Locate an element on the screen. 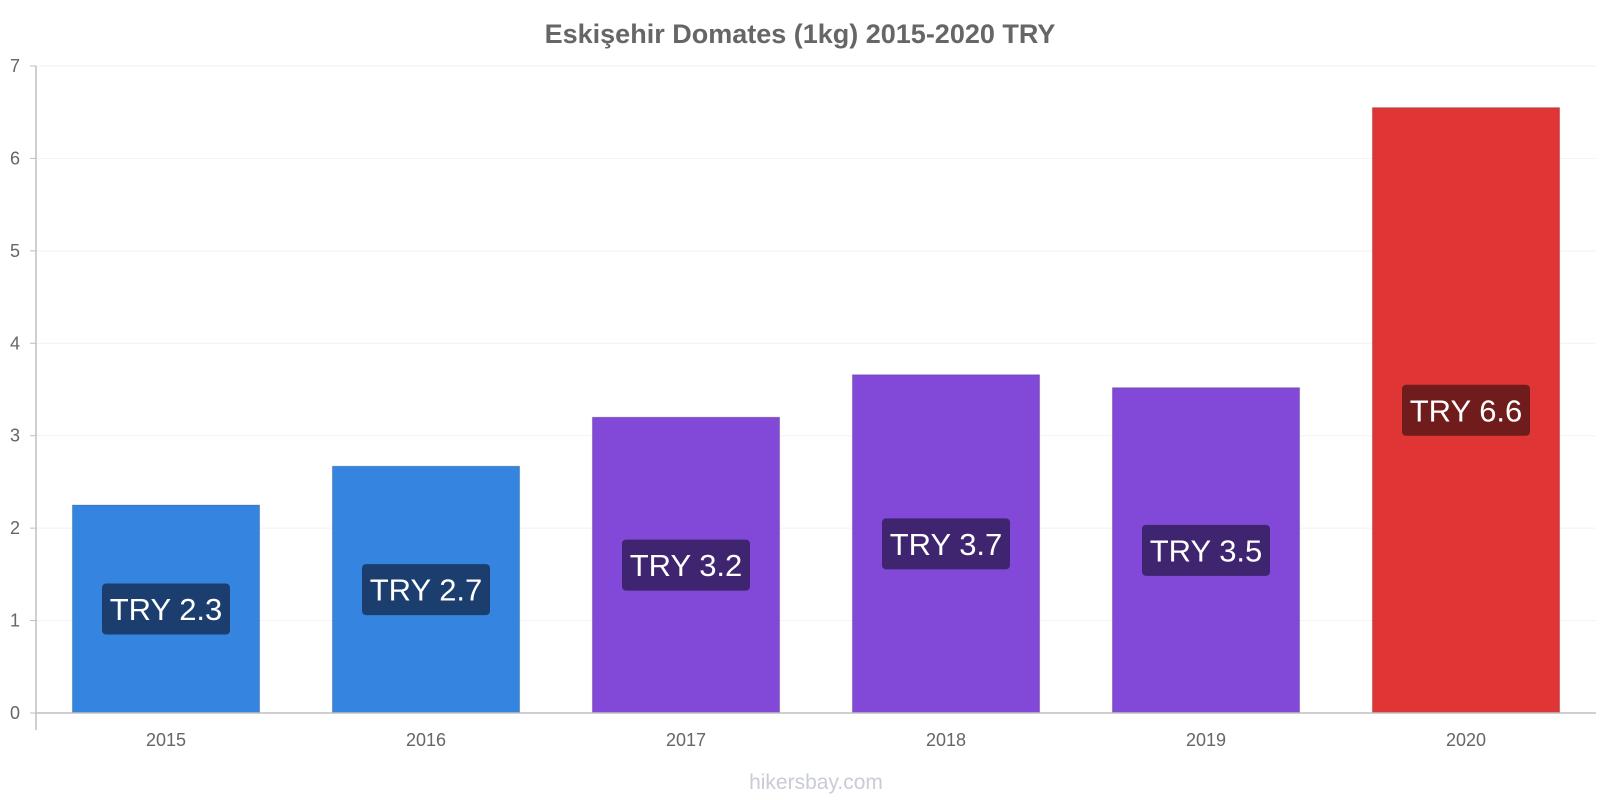  data-label: TRY 3.2 is located at coordinates (686, 565).